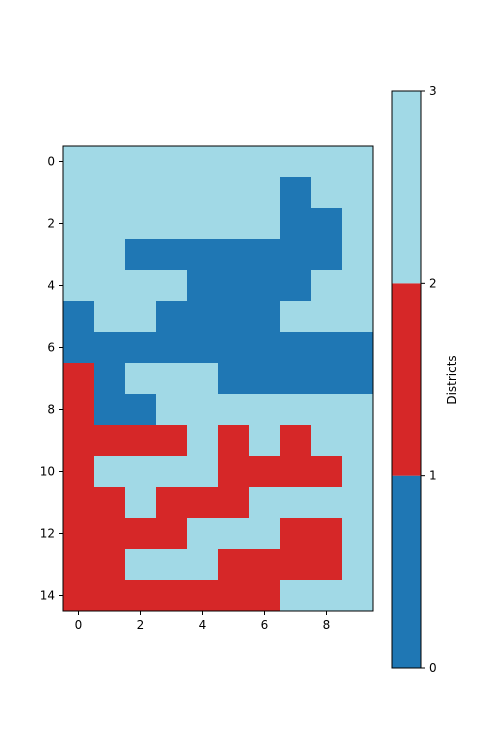 This screenshot has height=750, width=500. What do you see at coordinates (429, 379) in the screenshot?
I see `colorbar-ticks: 0 1 2 3` at bounding box center [429, 379].